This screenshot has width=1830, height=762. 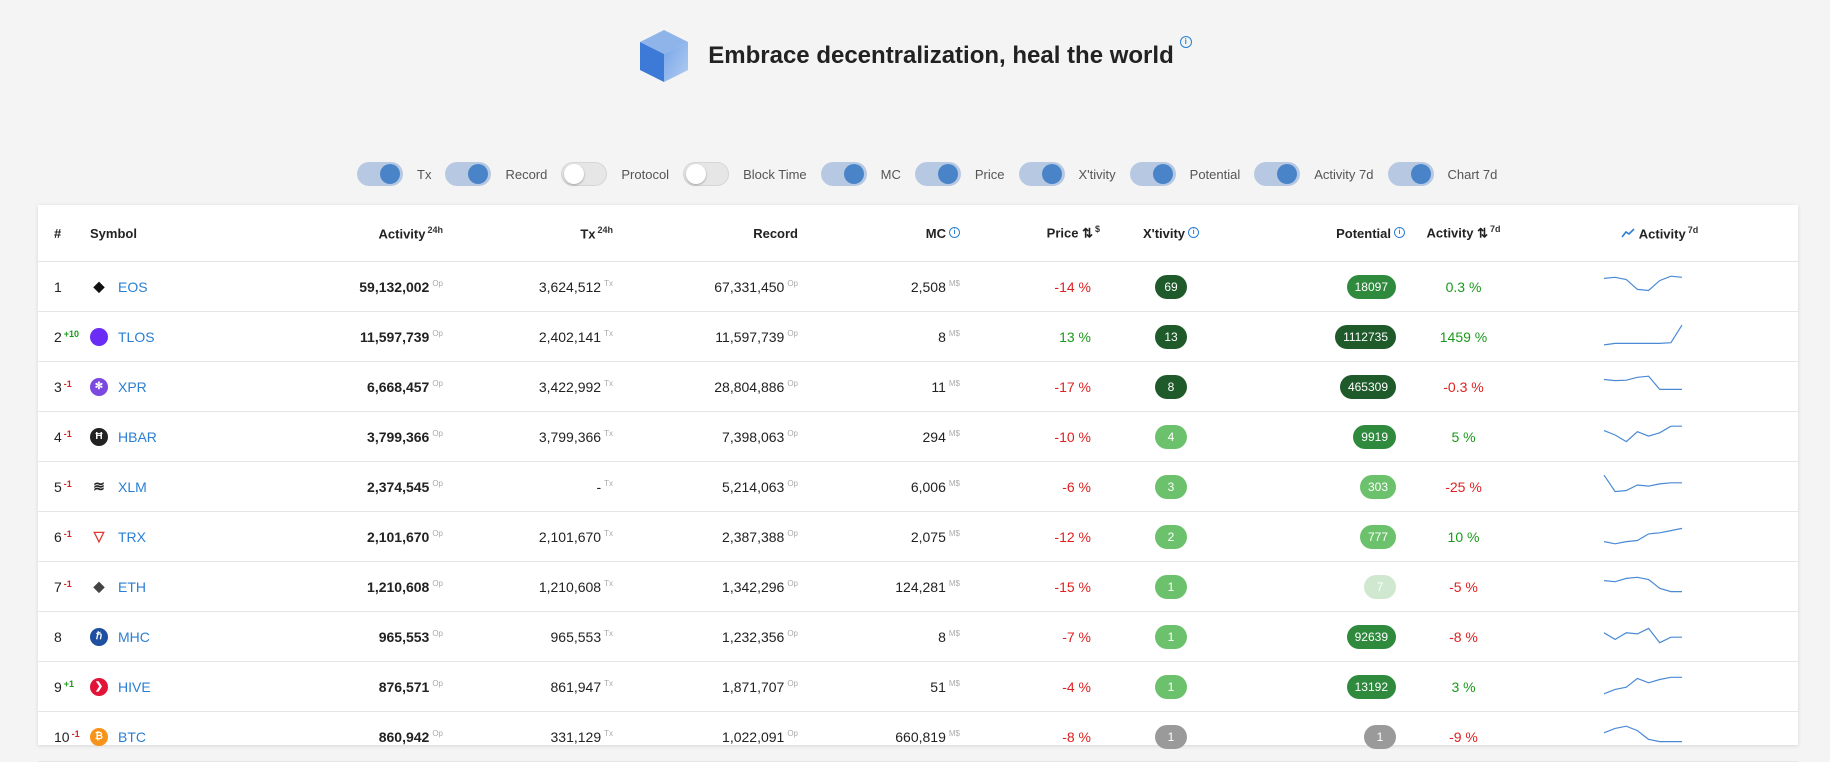 I want to click on xtivity-badge: 1, so click(x=1171, y=586).